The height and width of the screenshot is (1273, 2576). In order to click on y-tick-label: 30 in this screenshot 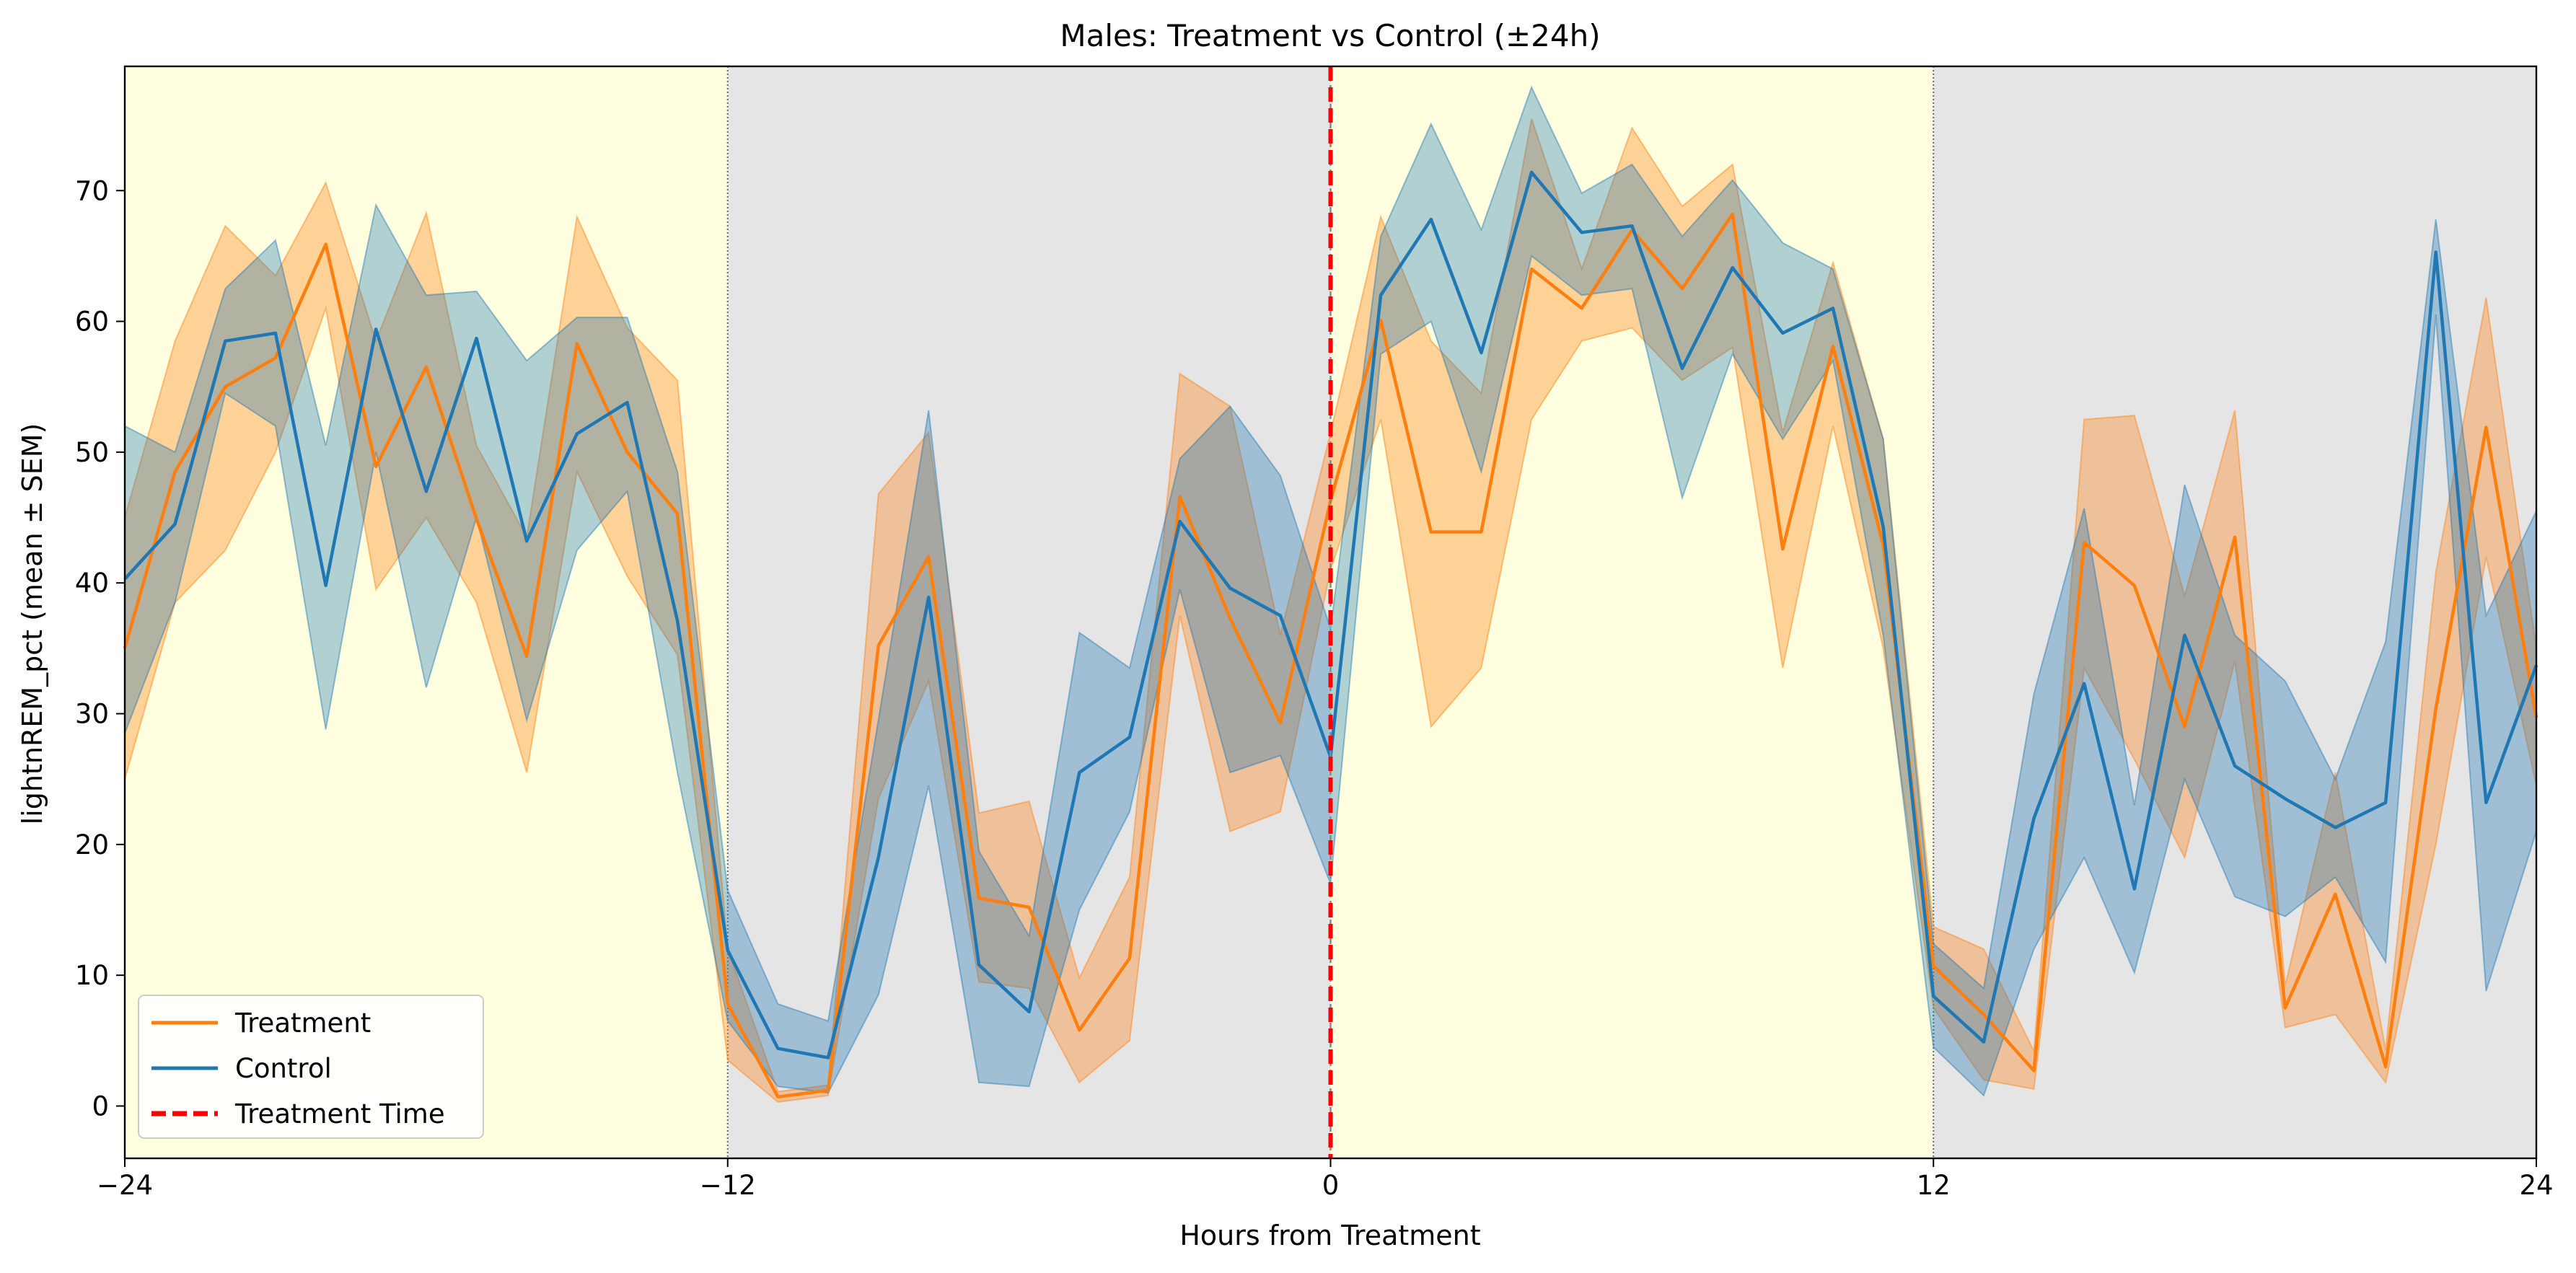, I will do `click(92, 714)`.